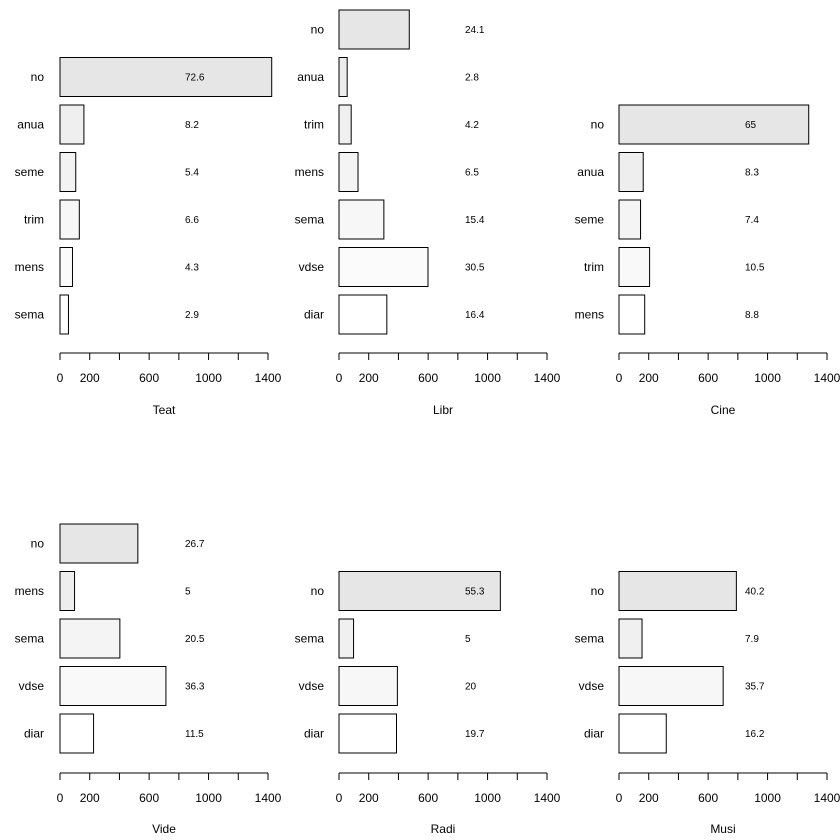 The image size is (840, 840). Describe the element at coordinates (194, 734) in the screenshot. I see `percent-label: 11.5` at that location.